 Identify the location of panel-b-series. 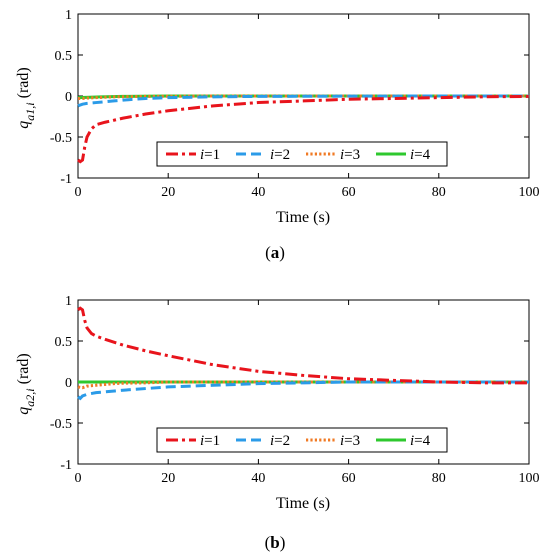
(303, 353).